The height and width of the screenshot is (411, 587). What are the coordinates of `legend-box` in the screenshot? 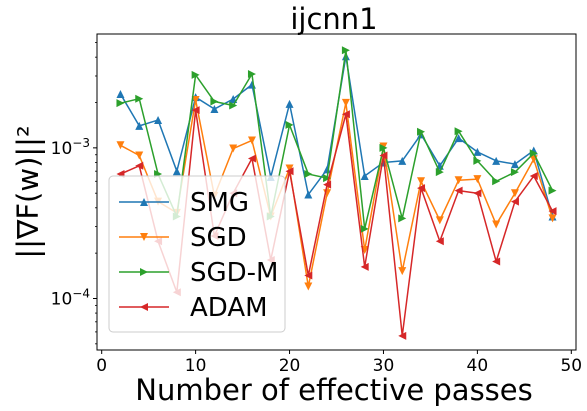 It's located at (197, 254).